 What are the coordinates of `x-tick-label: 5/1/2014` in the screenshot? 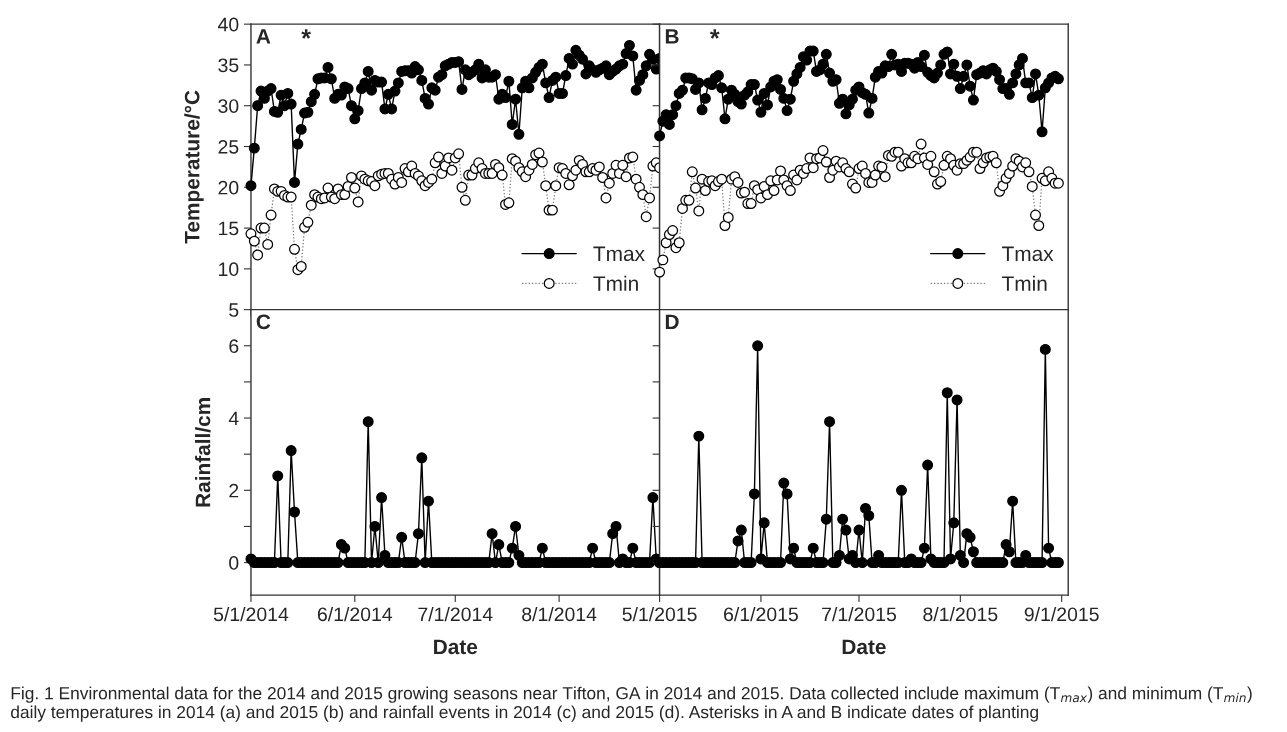 It's located at (251, 614).